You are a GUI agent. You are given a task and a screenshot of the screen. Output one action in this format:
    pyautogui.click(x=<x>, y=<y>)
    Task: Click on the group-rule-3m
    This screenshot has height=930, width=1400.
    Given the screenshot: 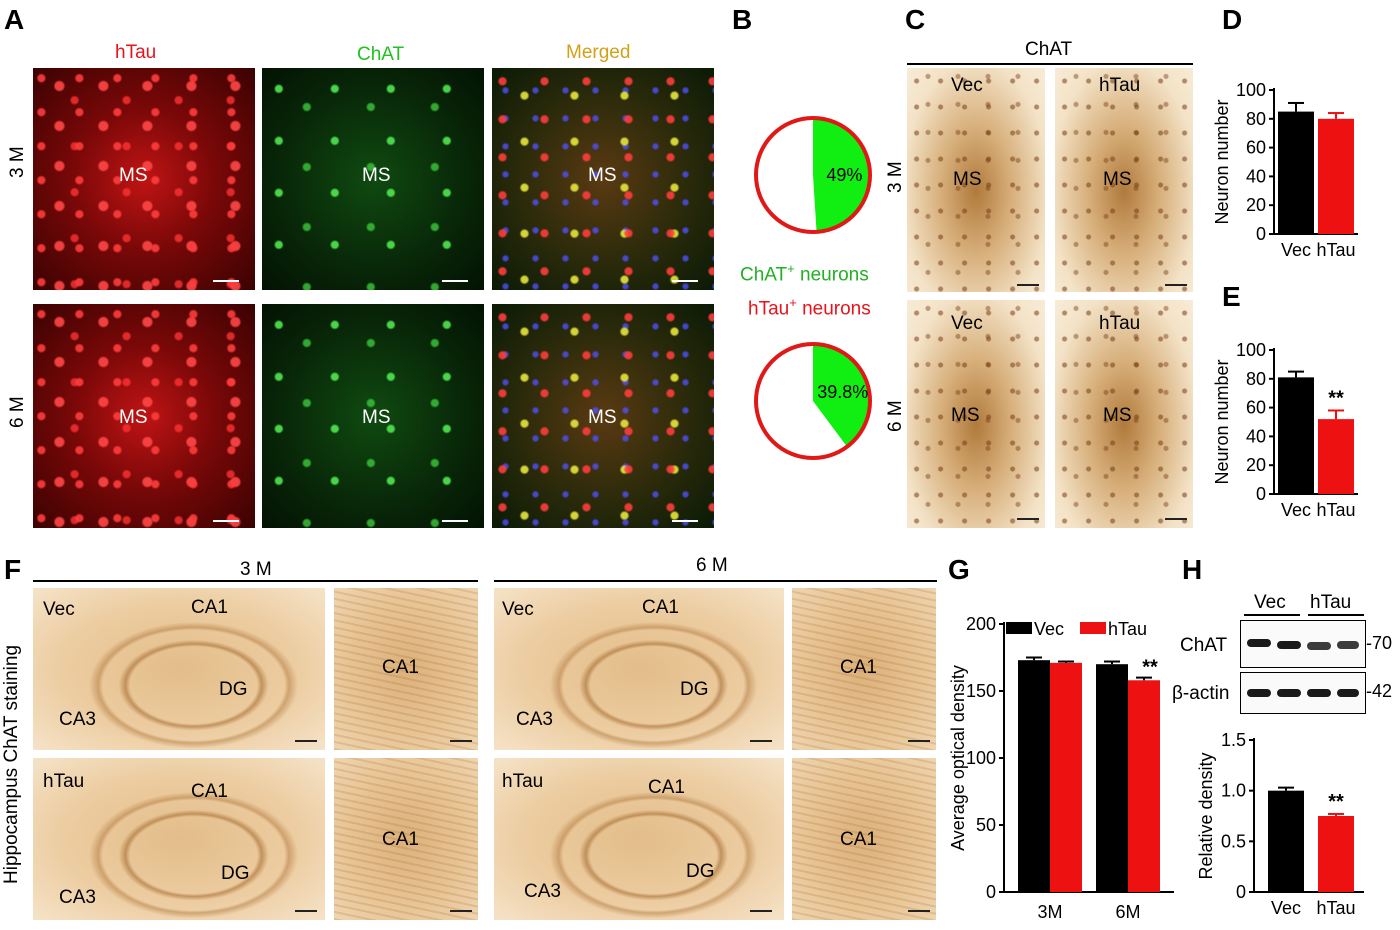 What is the action you would take?
    pyautogui.click(x=255, y=581)
    